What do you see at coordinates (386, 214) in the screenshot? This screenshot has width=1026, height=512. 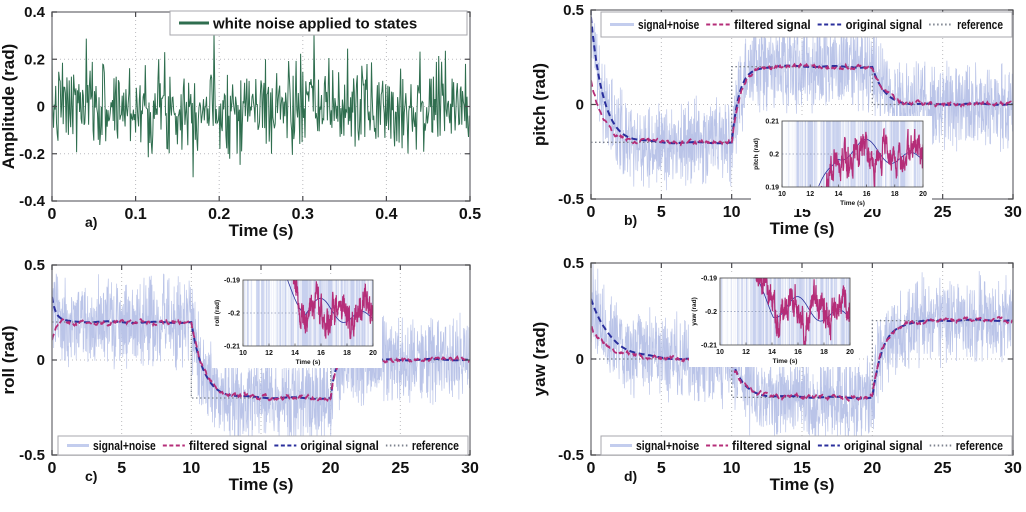 I see `x-tick-label: 0.4` at bounding box center [386, 214].